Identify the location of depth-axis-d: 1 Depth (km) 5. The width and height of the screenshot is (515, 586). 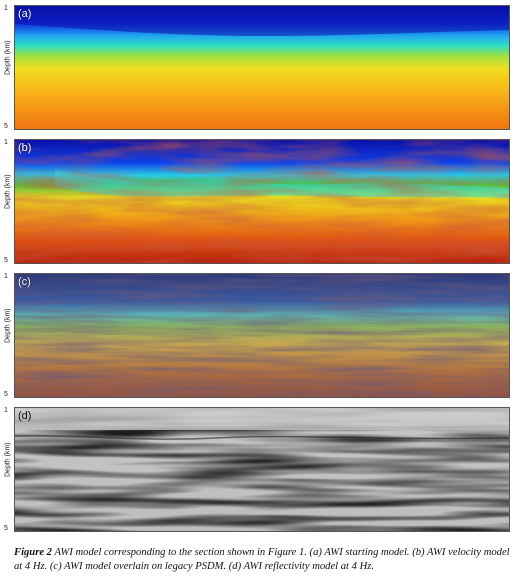
(7, 469).